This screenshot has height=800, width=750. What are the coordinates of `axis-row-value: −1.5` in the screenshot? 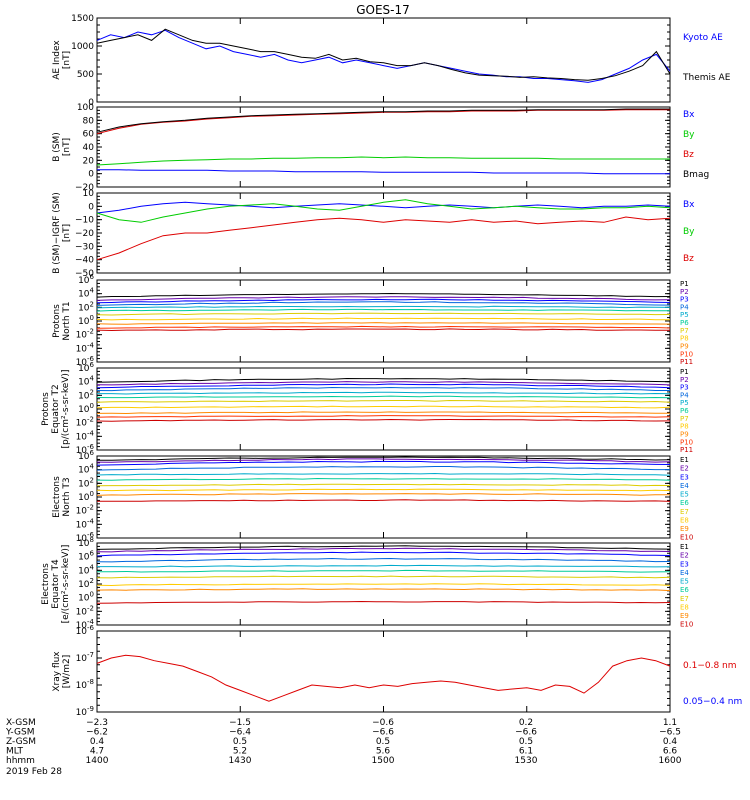 It's located at (240, 723).